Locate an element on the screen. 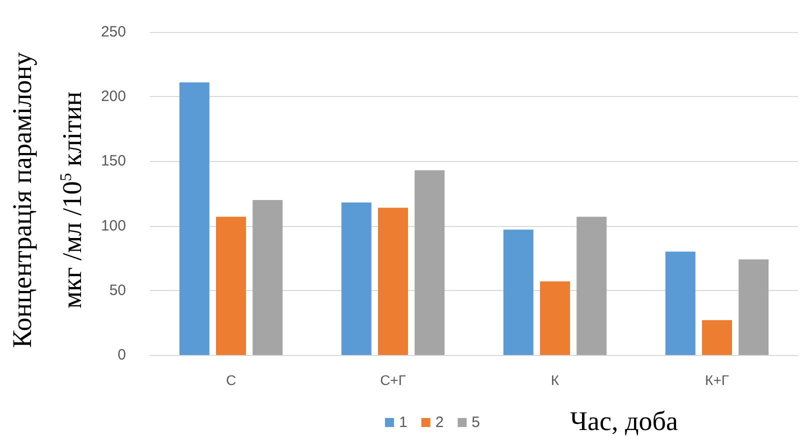 The image size is (808, 439). legend-label: 5 is located at coordinates (476, 422).